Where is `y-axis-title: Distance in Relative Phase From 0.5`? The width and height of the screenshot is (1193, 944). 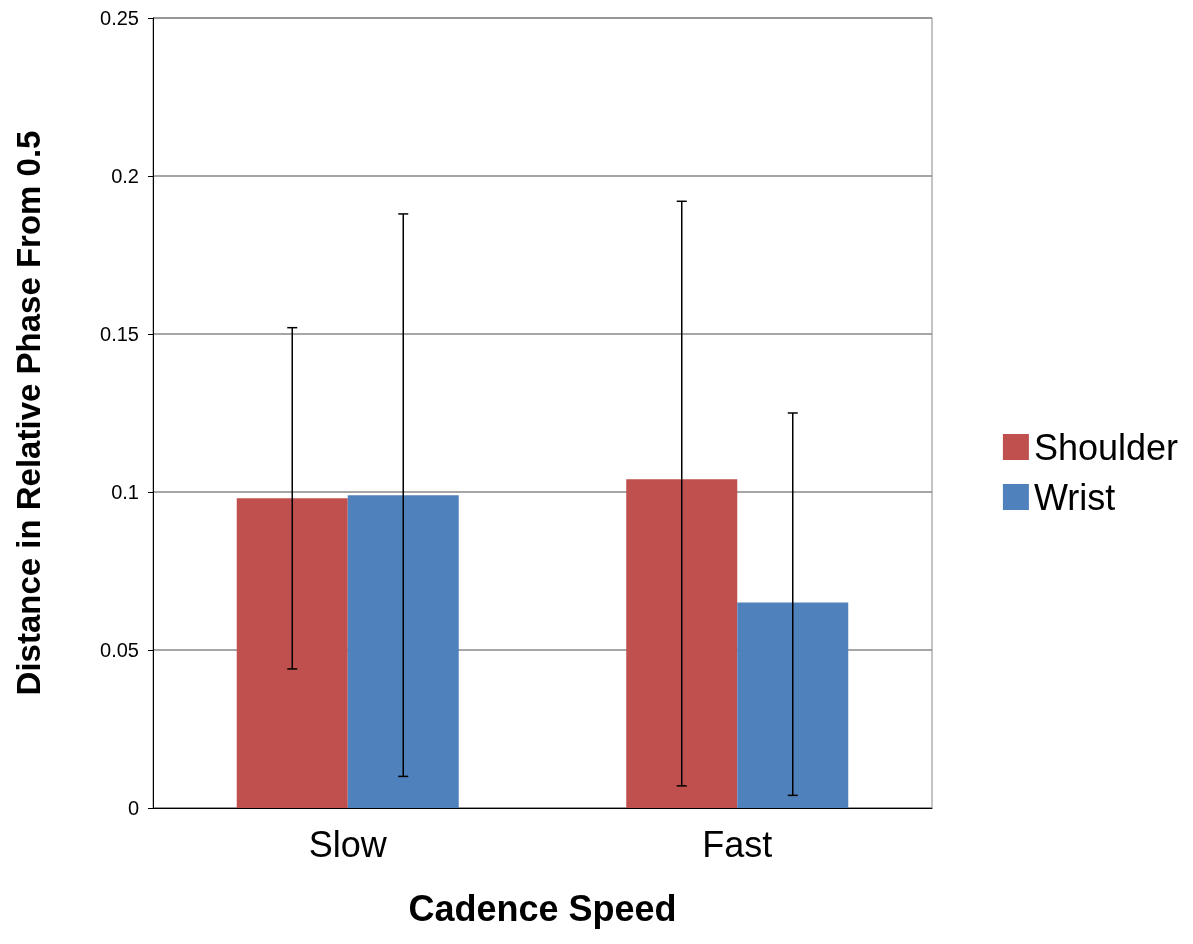
y-axis-title: Distance in Relative Phase From 0.5 is located at coordinates (28, 413).